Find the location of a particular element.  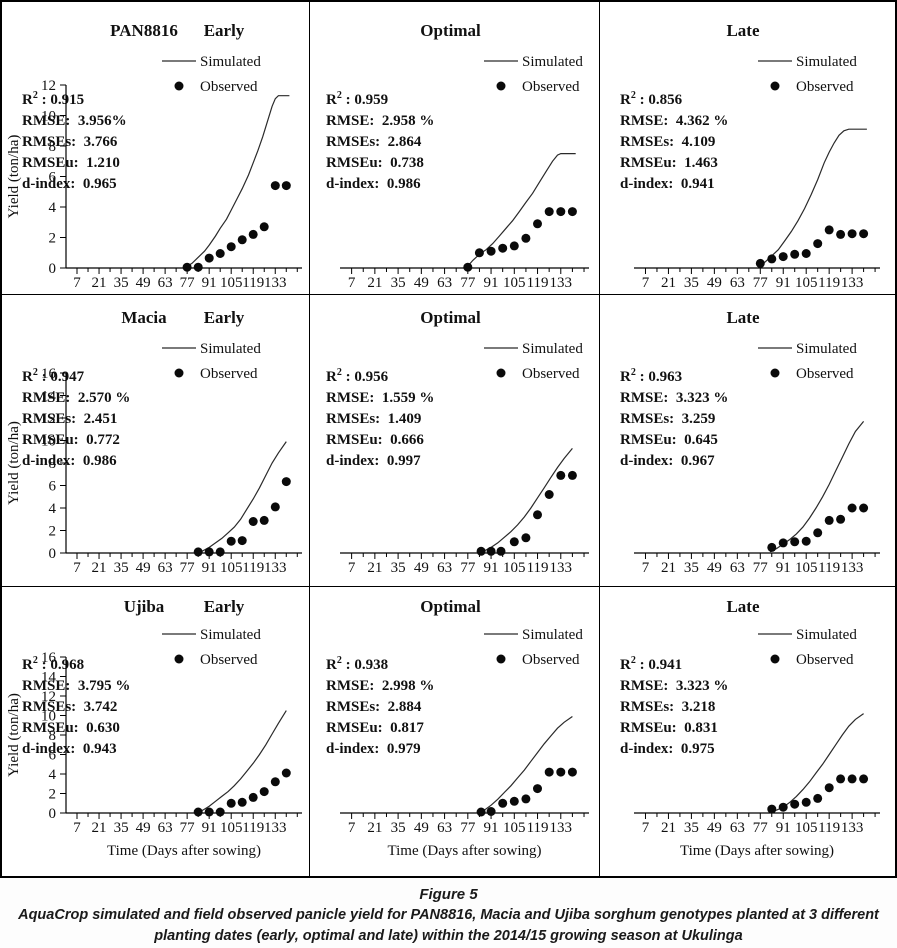

stats-d-index: d-index: 0.965 is located at coordinates (69, 184).